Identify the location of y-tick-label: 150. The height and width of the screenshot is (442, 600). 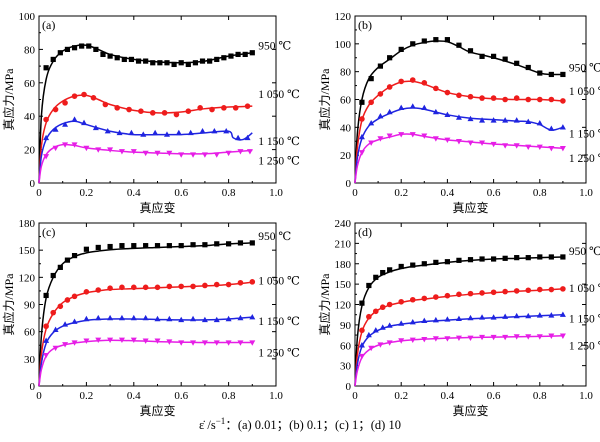
(343, 285).